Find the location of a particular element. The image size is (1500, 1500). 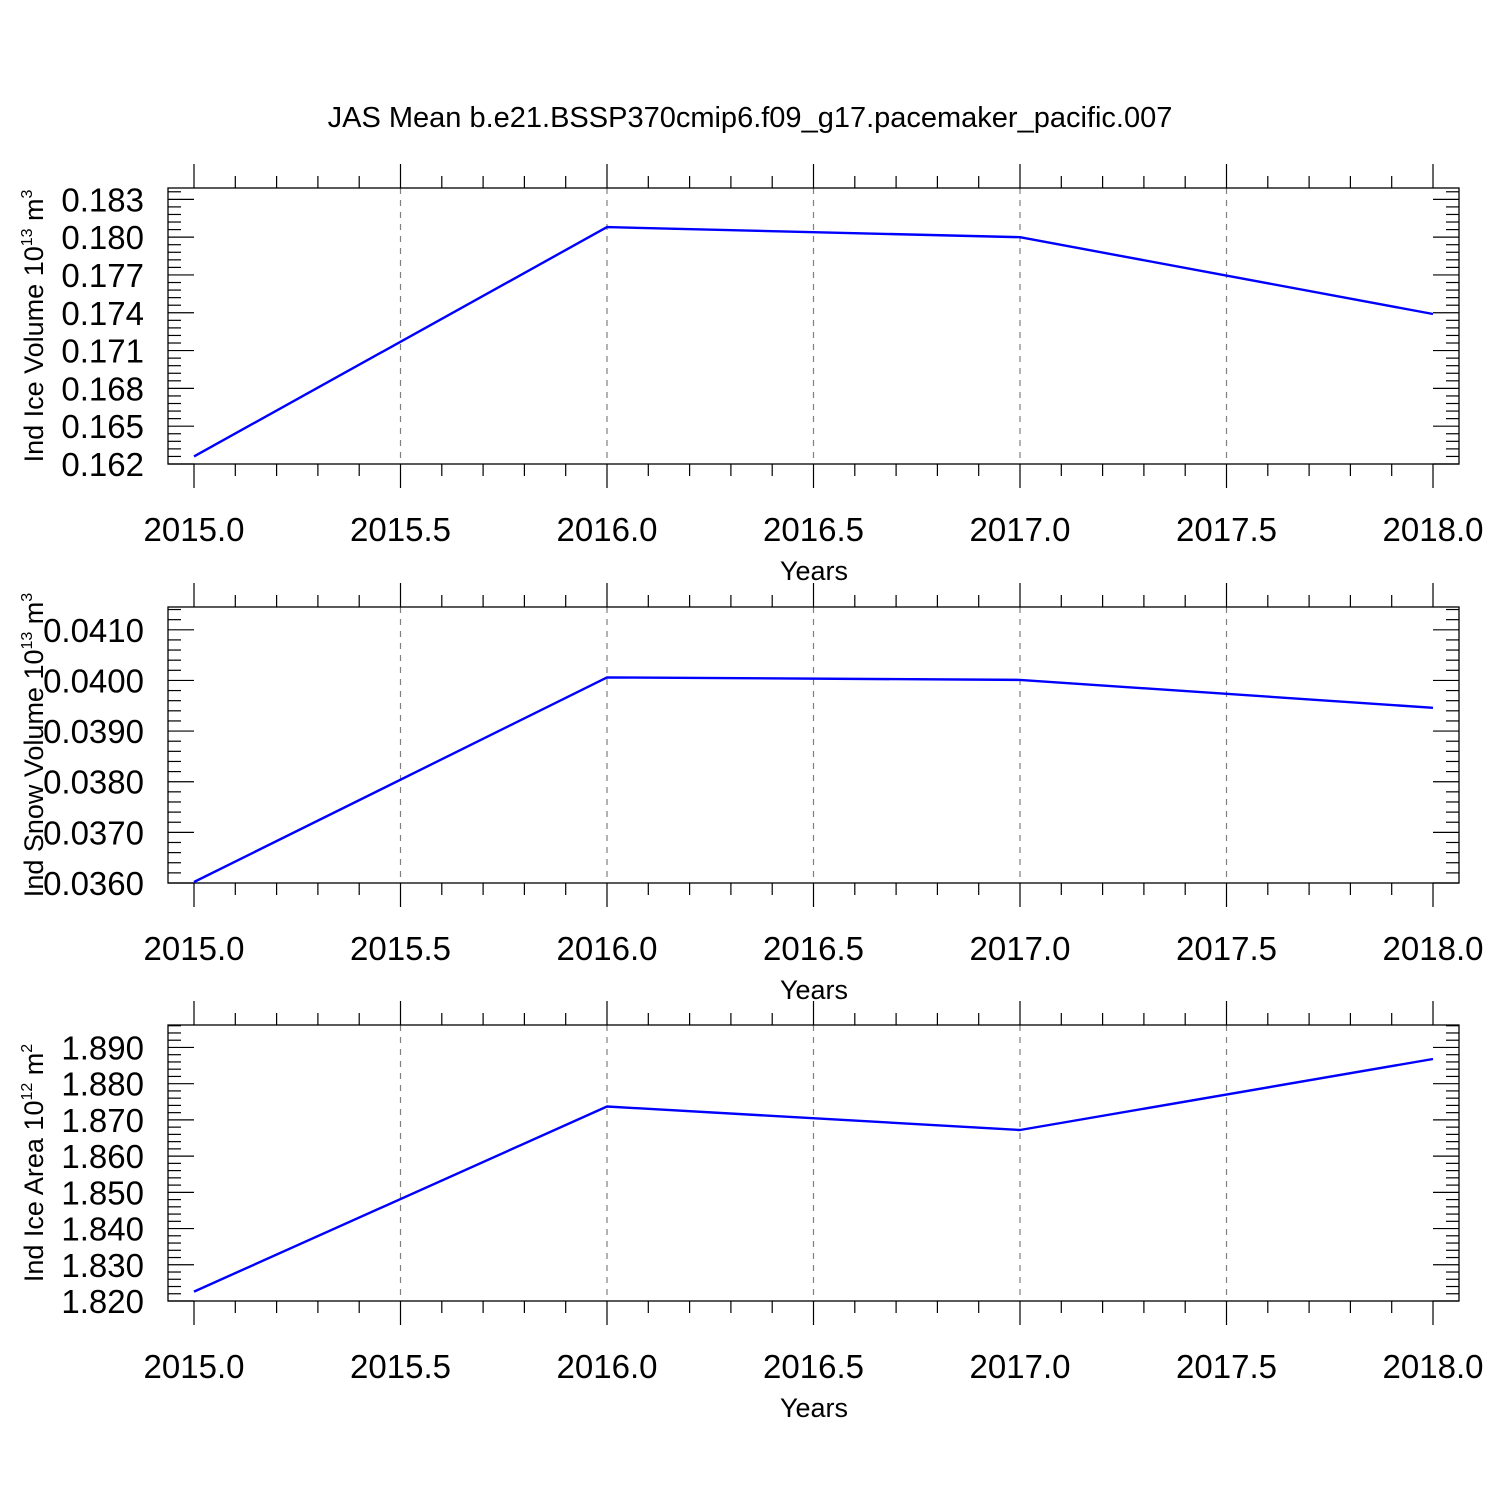

y-axis-label-part: Ind Ice Area 10 is located at coordinates (34, 1192).